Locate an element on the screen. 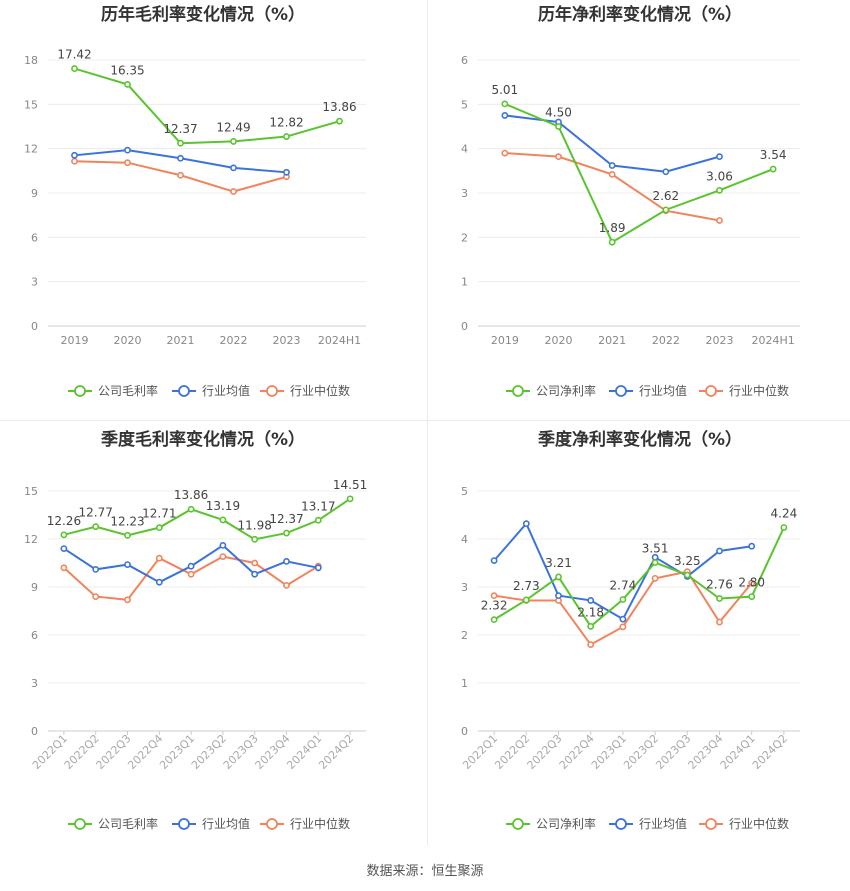 The height and width of the screenshot is (891, 850). data-label: 2.32 is located at coordinates (494, 606).